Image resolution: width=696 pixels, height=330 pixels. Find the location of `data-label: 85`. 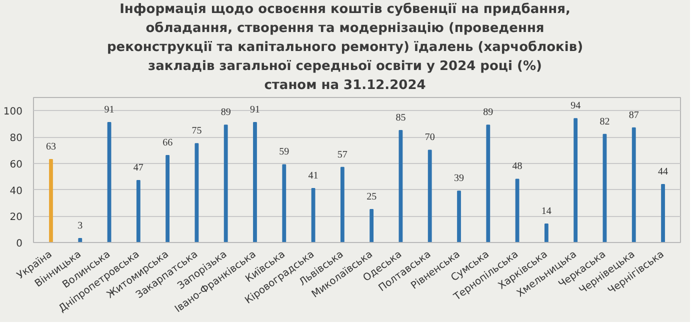

data-label: 85 is located at coordinates (401, 118).